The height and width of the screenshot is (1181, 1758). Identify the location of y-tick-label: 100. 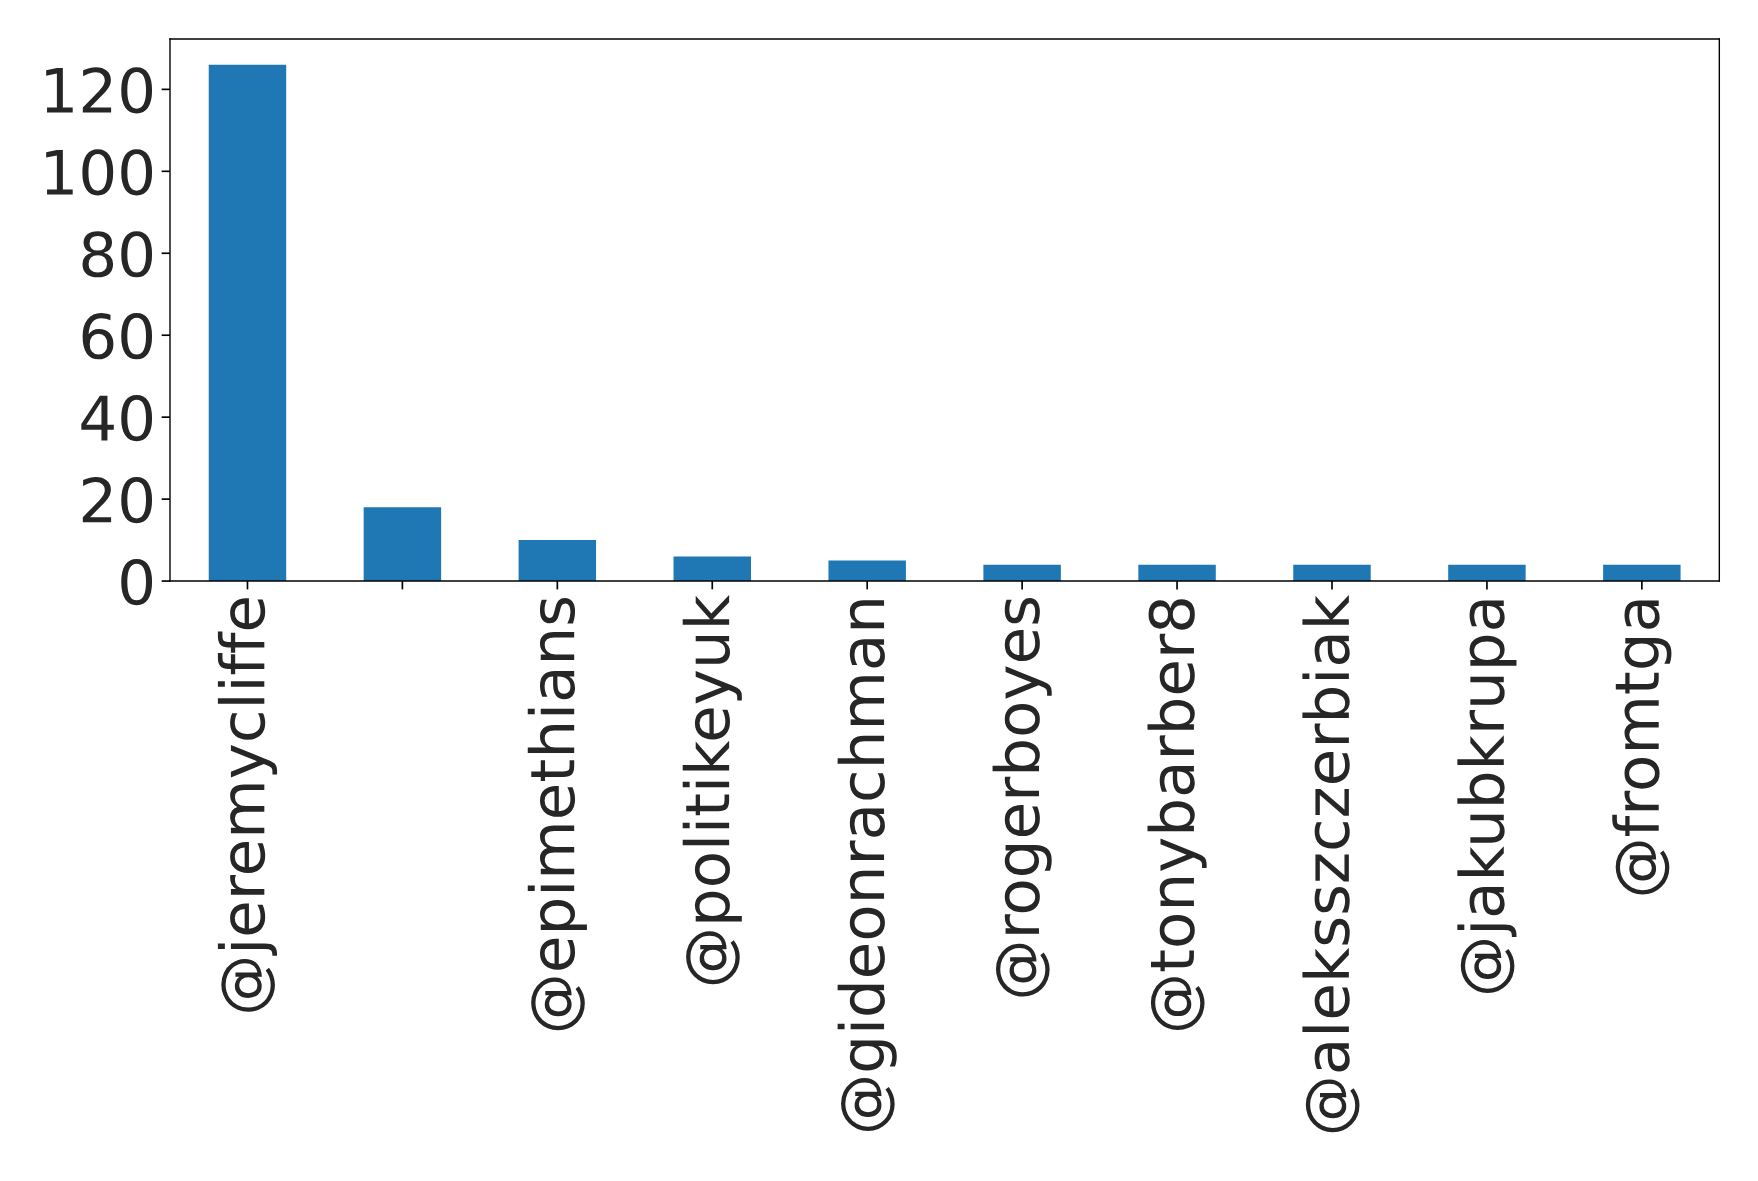
(99, 172).